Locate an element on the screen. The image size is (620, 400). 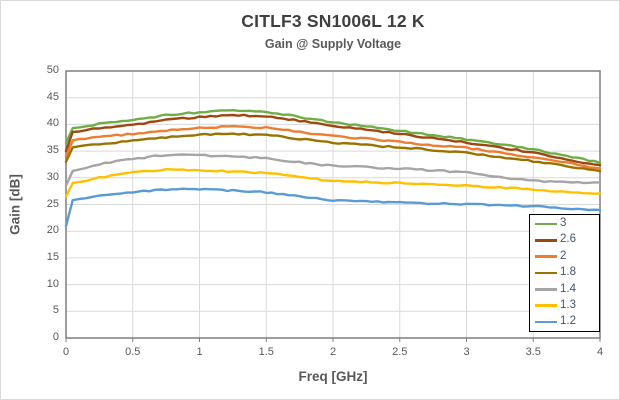
legend-item-3: 3 is located at coordinates (567, 224).